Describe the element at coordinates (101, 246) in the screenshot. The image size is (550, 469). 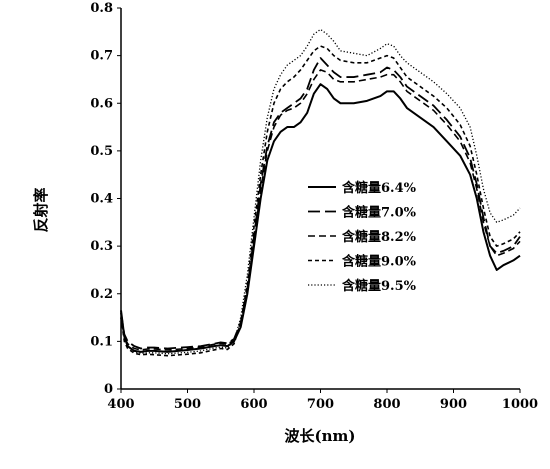
I see `y-tick-label: 0.3` at that location.